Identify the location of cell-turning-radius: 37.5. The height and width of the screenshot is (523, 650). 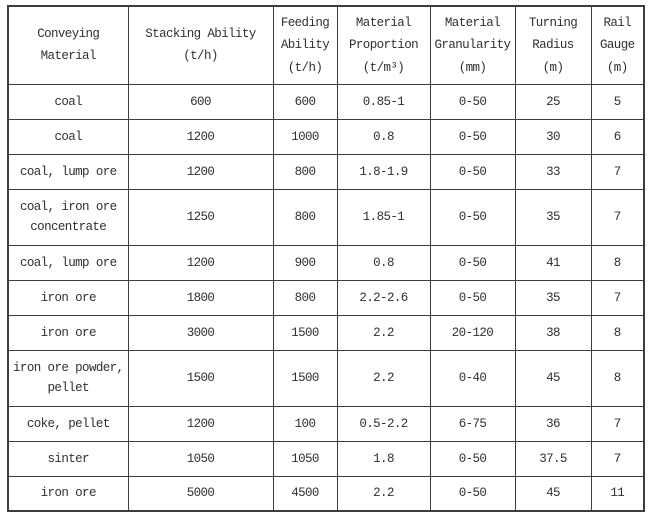
(553, 458).